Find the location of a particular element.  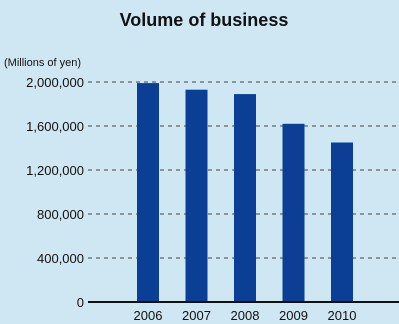

bar-2009 is located at coordinates (293, 212).